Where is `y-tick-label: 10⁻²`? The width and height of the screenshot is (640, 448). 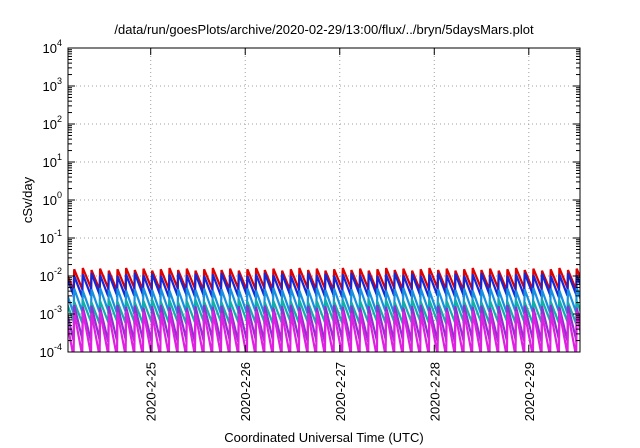
y-tick-label: 10⁻² is located at coordinates (51, 275).